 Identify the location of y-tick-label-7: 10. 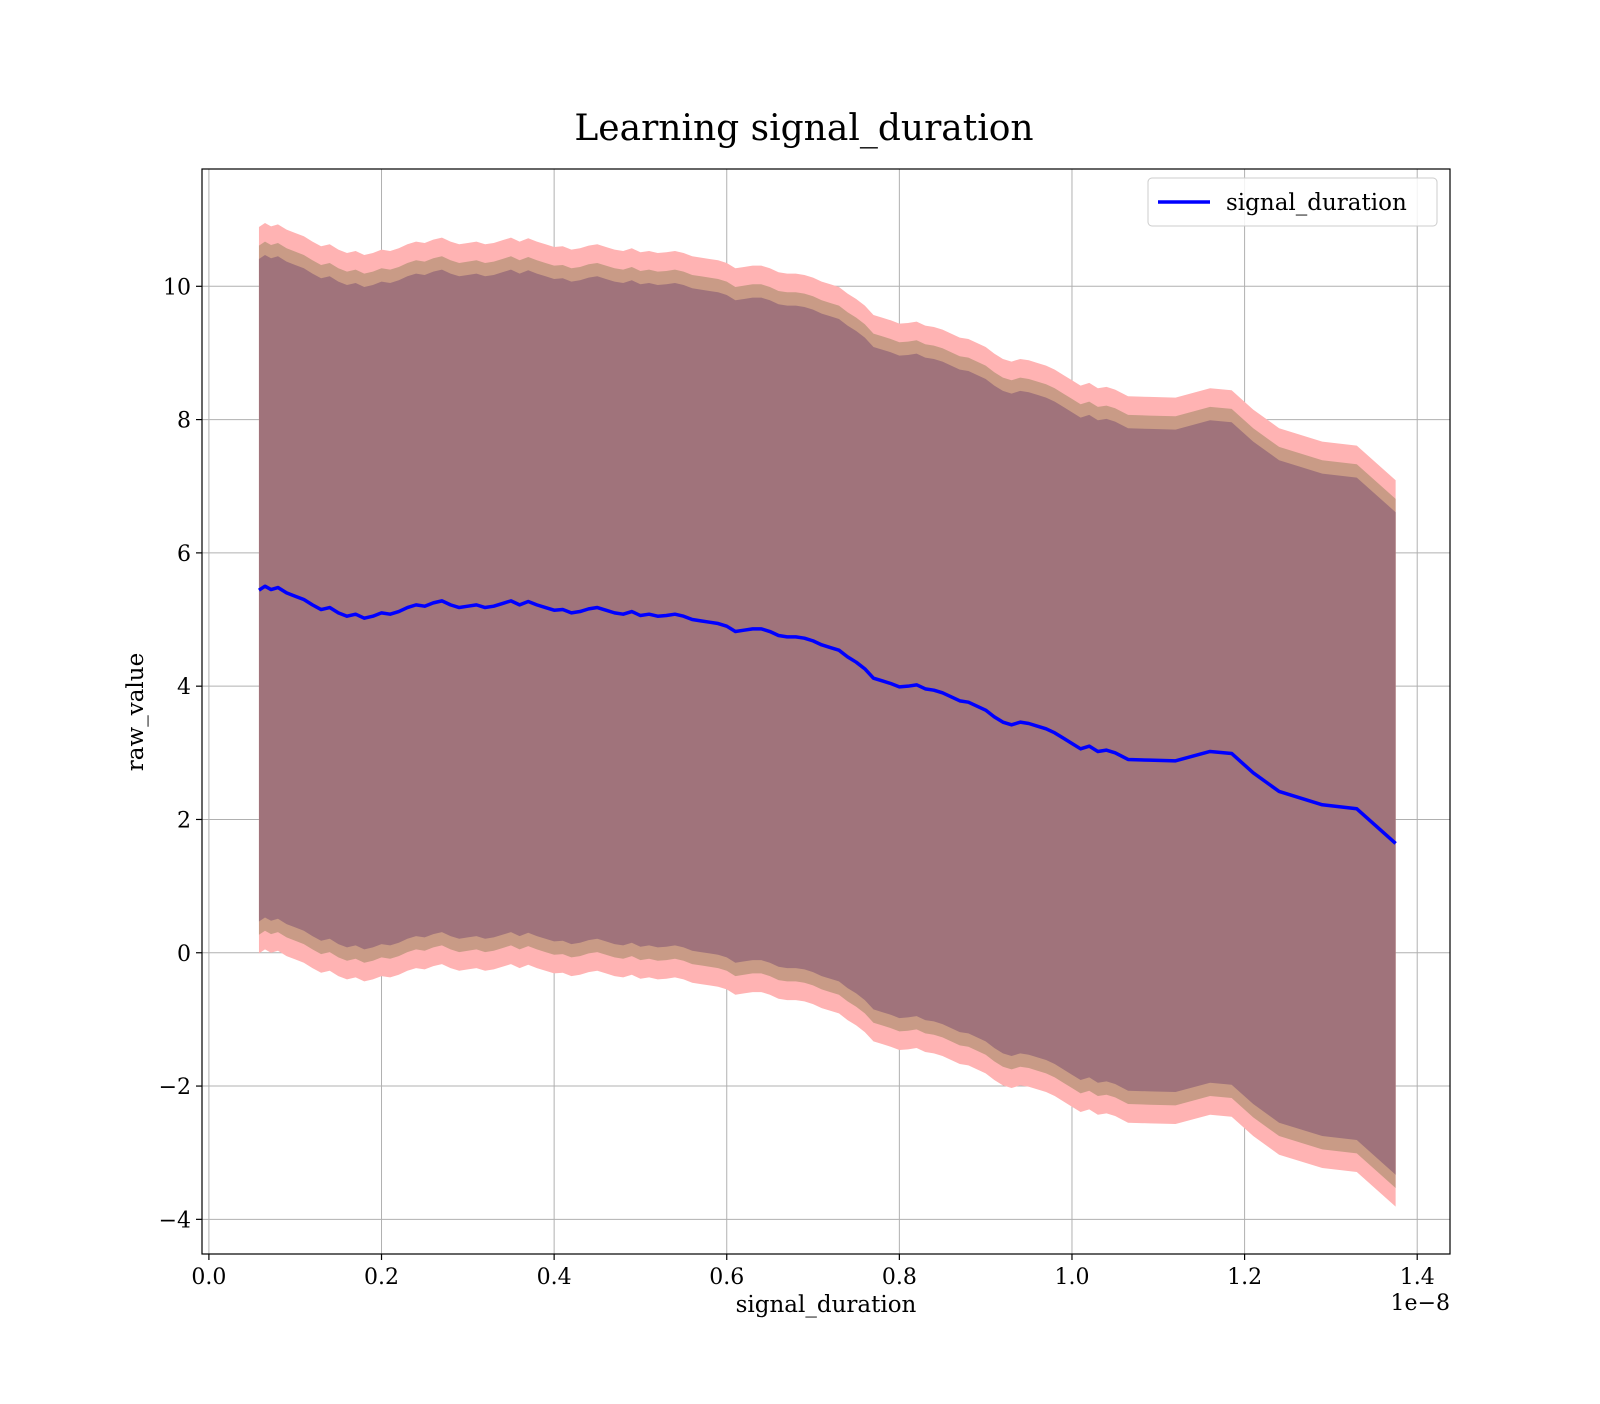
(177, 287).